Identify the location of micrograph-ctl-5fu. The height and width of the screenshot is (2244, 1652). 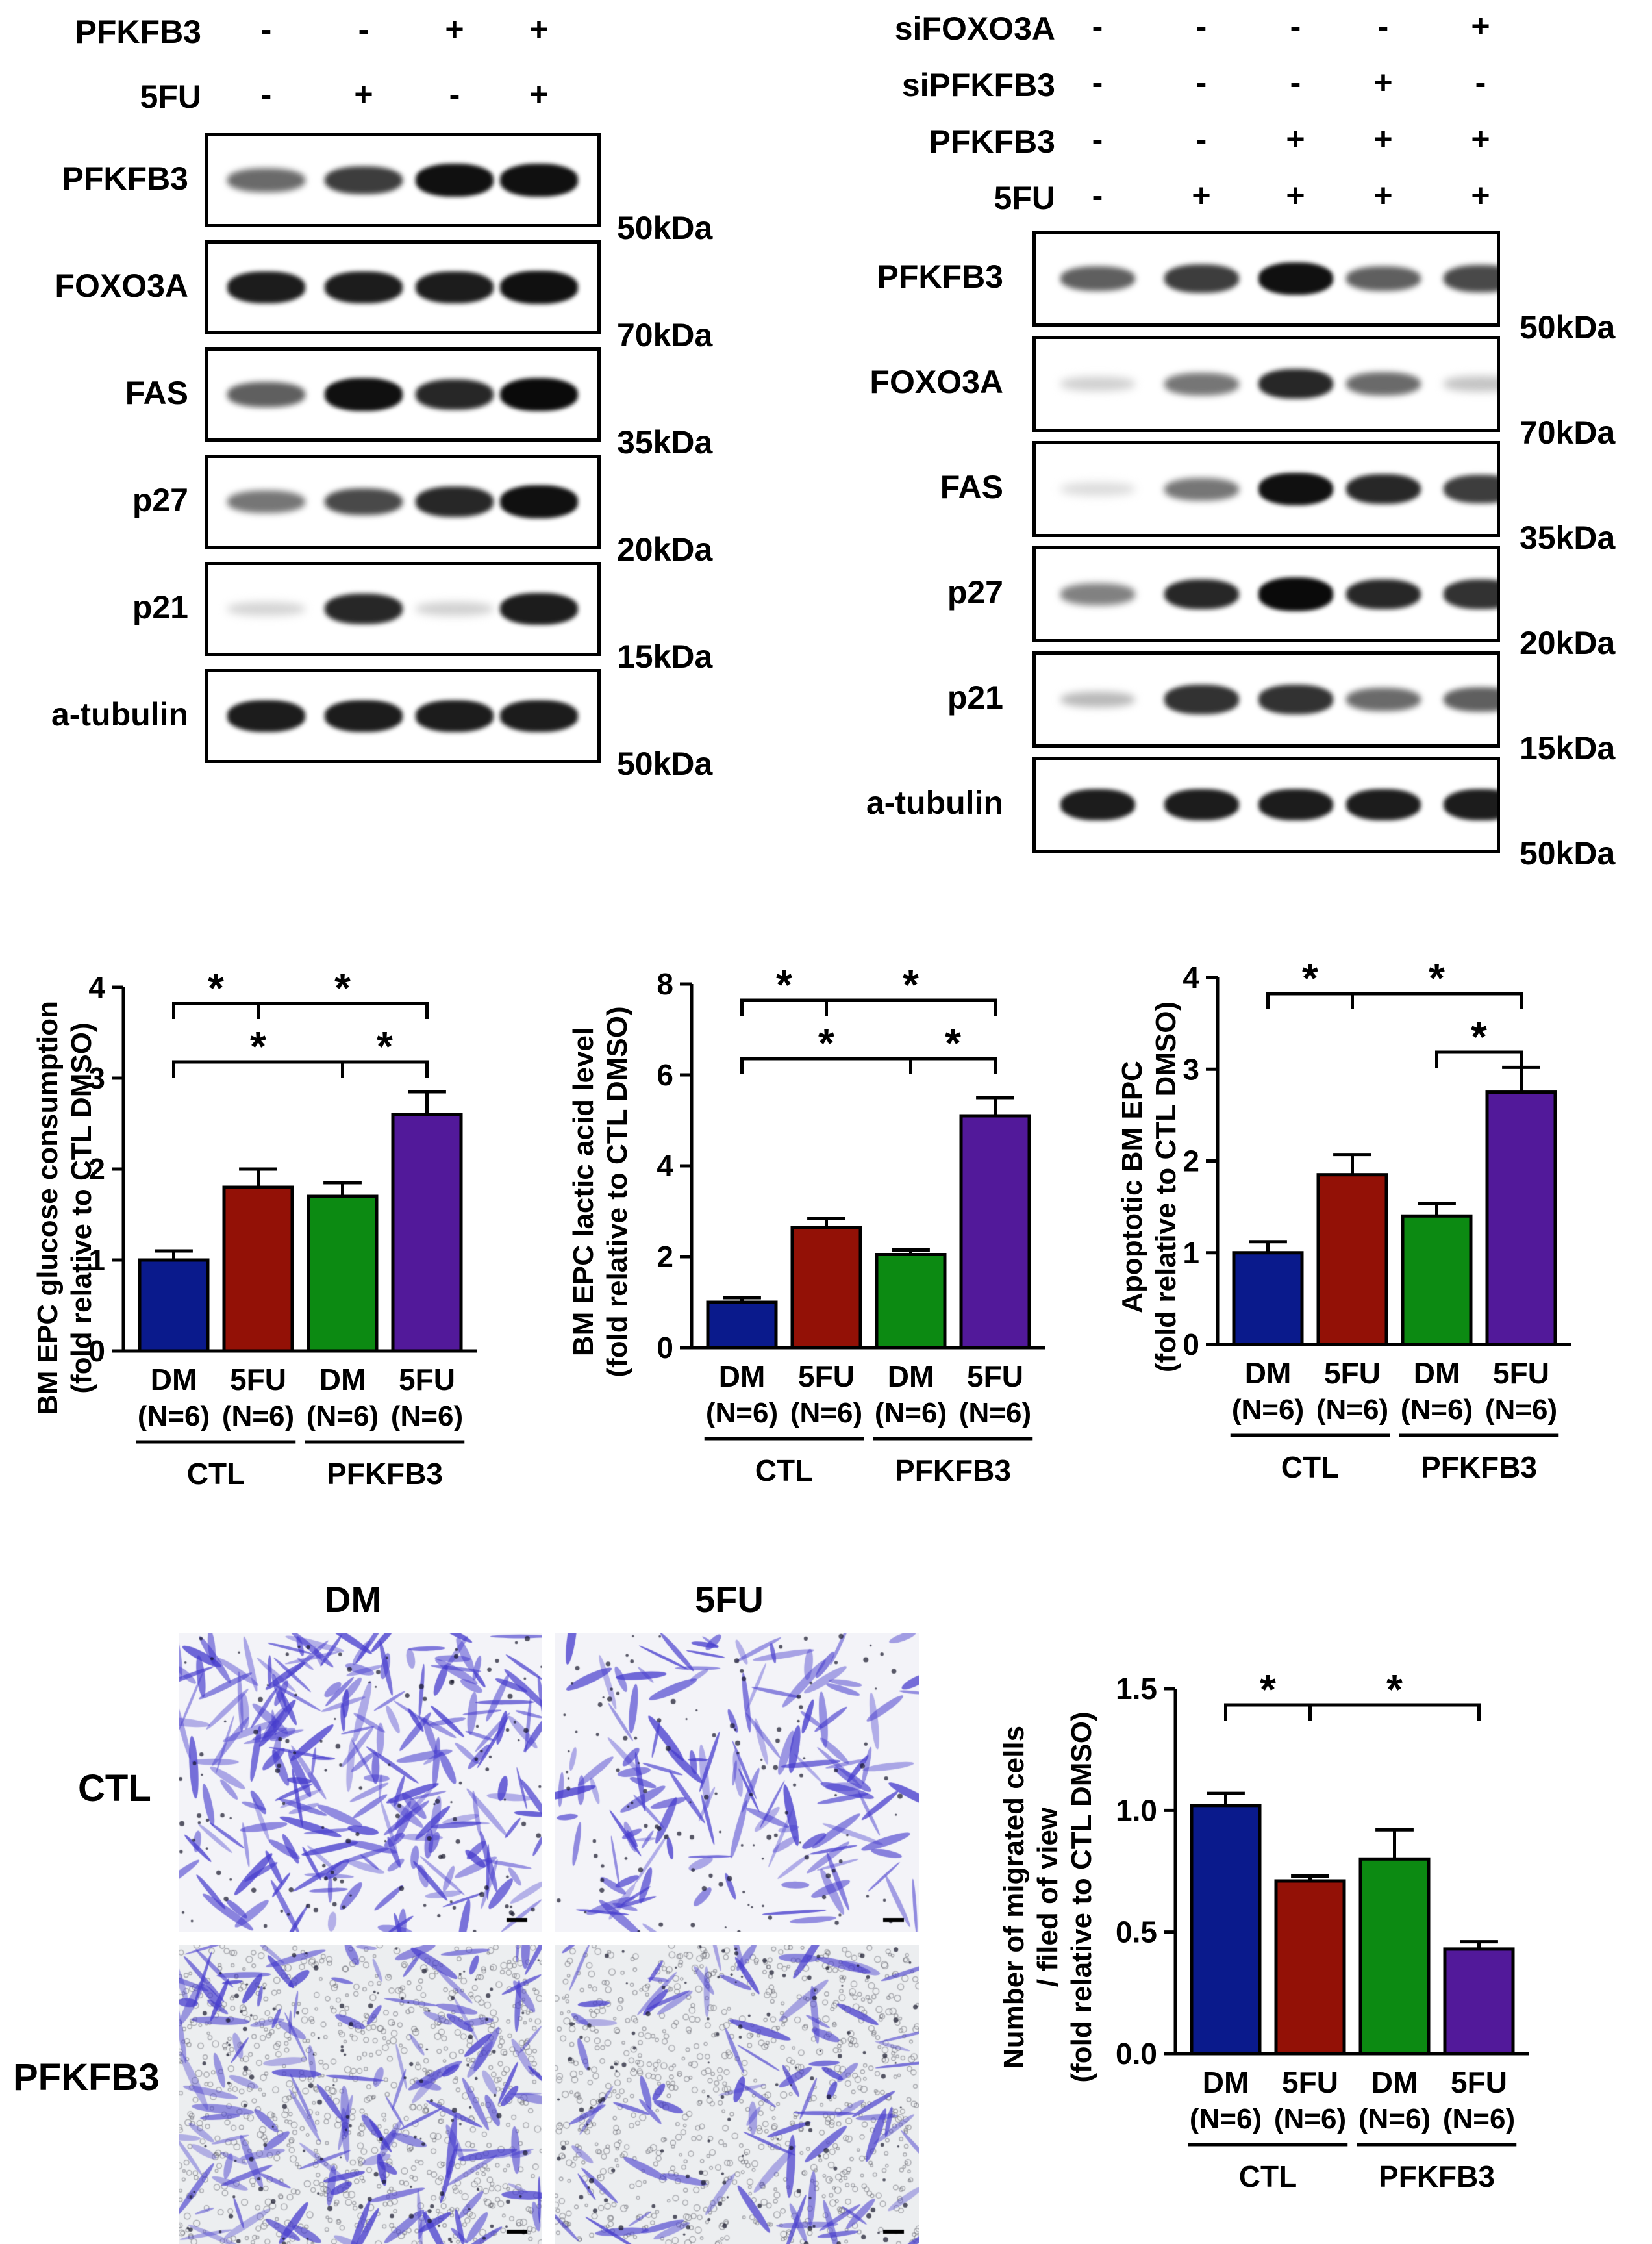
(737, 1782).